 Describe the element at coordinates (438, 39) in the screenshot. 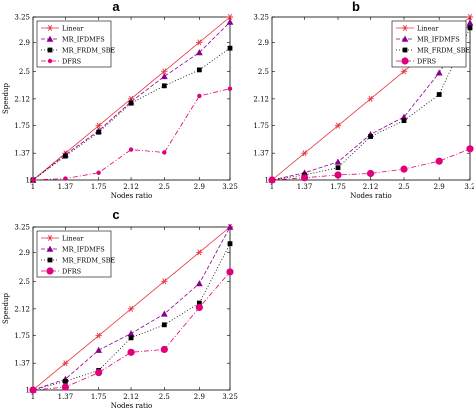

I see `legend-label: MR_IFDMFS` at that location.